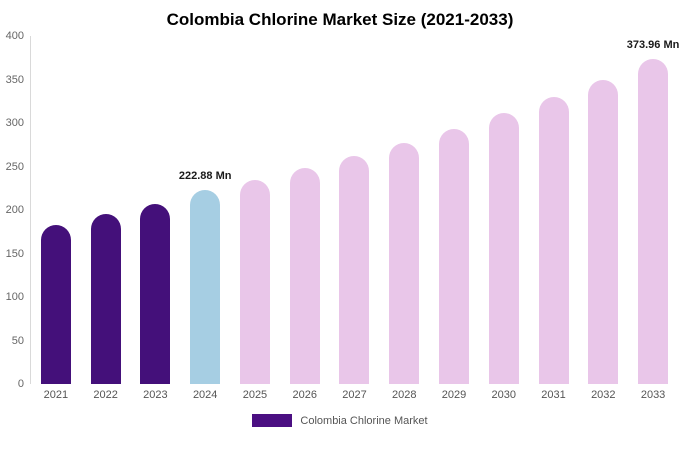 The height and width of the screenshot is (460, 680). I want to click on x-tick-label: 2028, so click(404, 395).